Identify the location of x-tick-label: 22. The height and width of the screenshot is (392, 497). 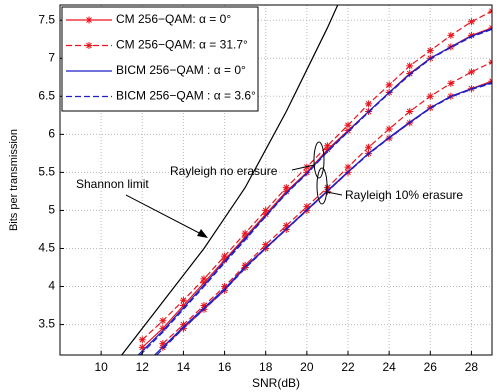
(348, 367).